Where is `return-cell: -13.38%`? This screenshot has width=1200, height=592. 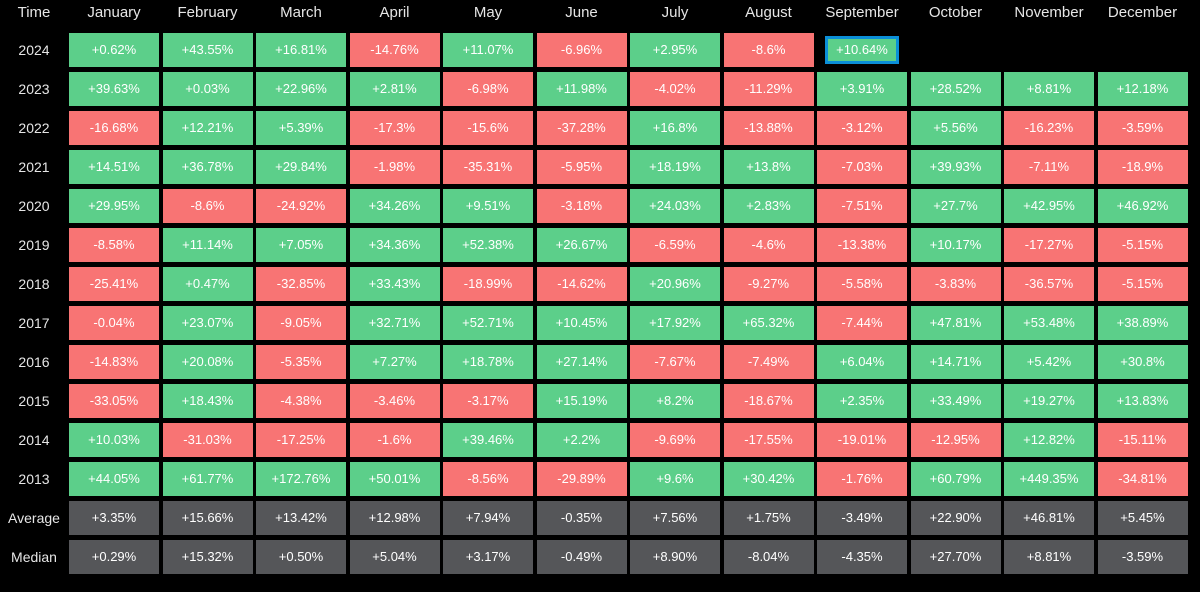 return-cell: -13.38% is located at coordinates (862, 245).